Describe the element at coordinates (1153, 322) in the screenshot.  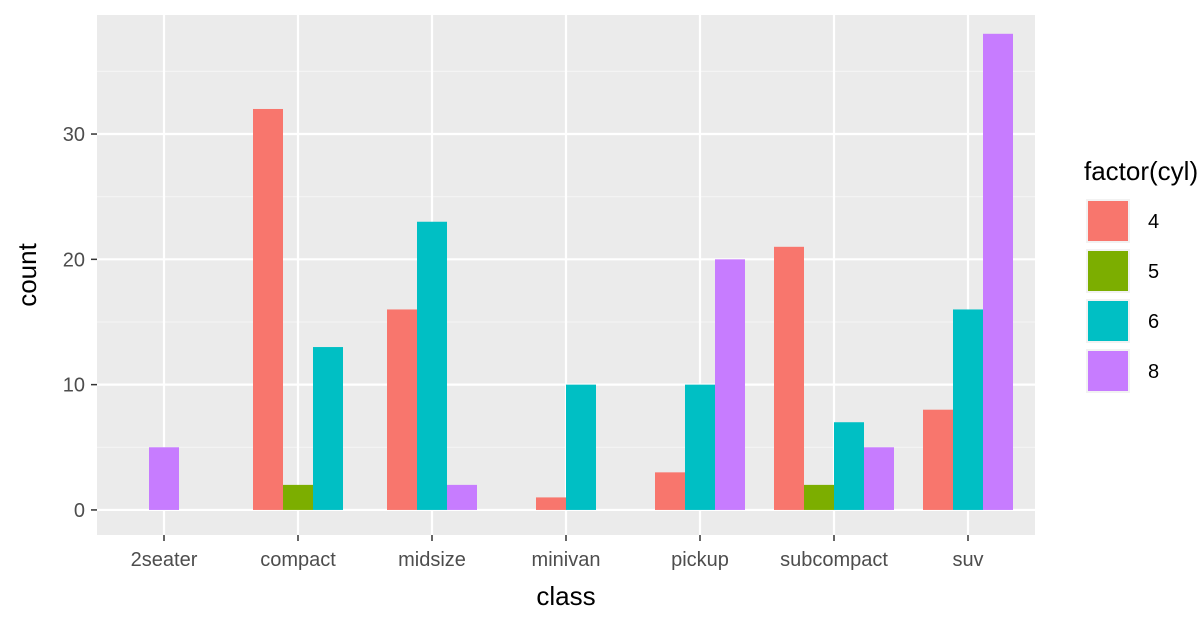
I see `legend-label-6: 6` at that location.